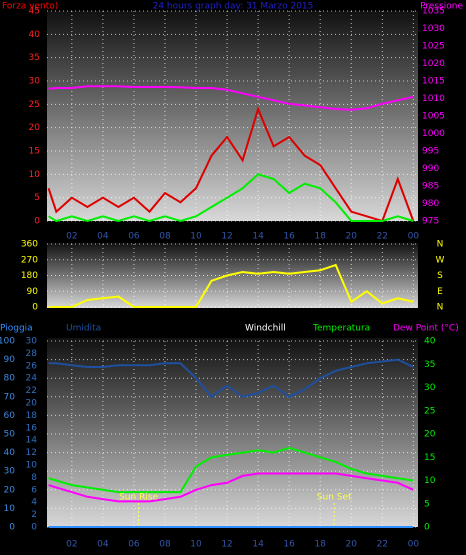 This screenshot has width=466, height=555. I want to click on y2-tick-label: 1020, so click(433, 64).